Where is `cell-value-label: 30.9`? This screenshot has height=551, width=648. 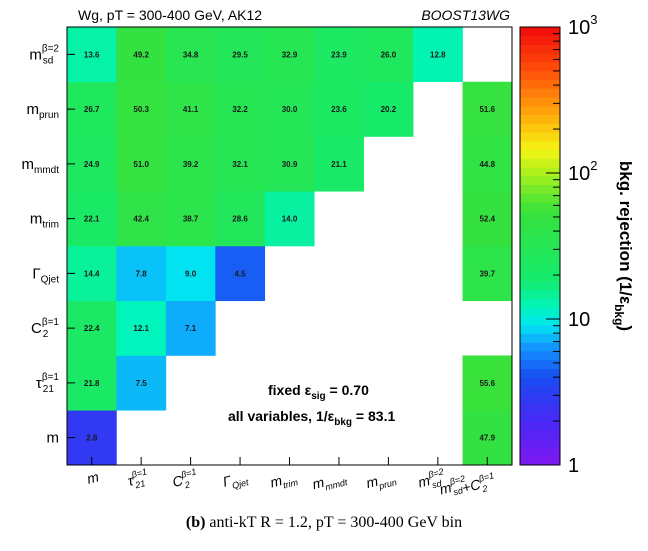 cell-value-label: 30.9 is located at coordinates (290, 164).